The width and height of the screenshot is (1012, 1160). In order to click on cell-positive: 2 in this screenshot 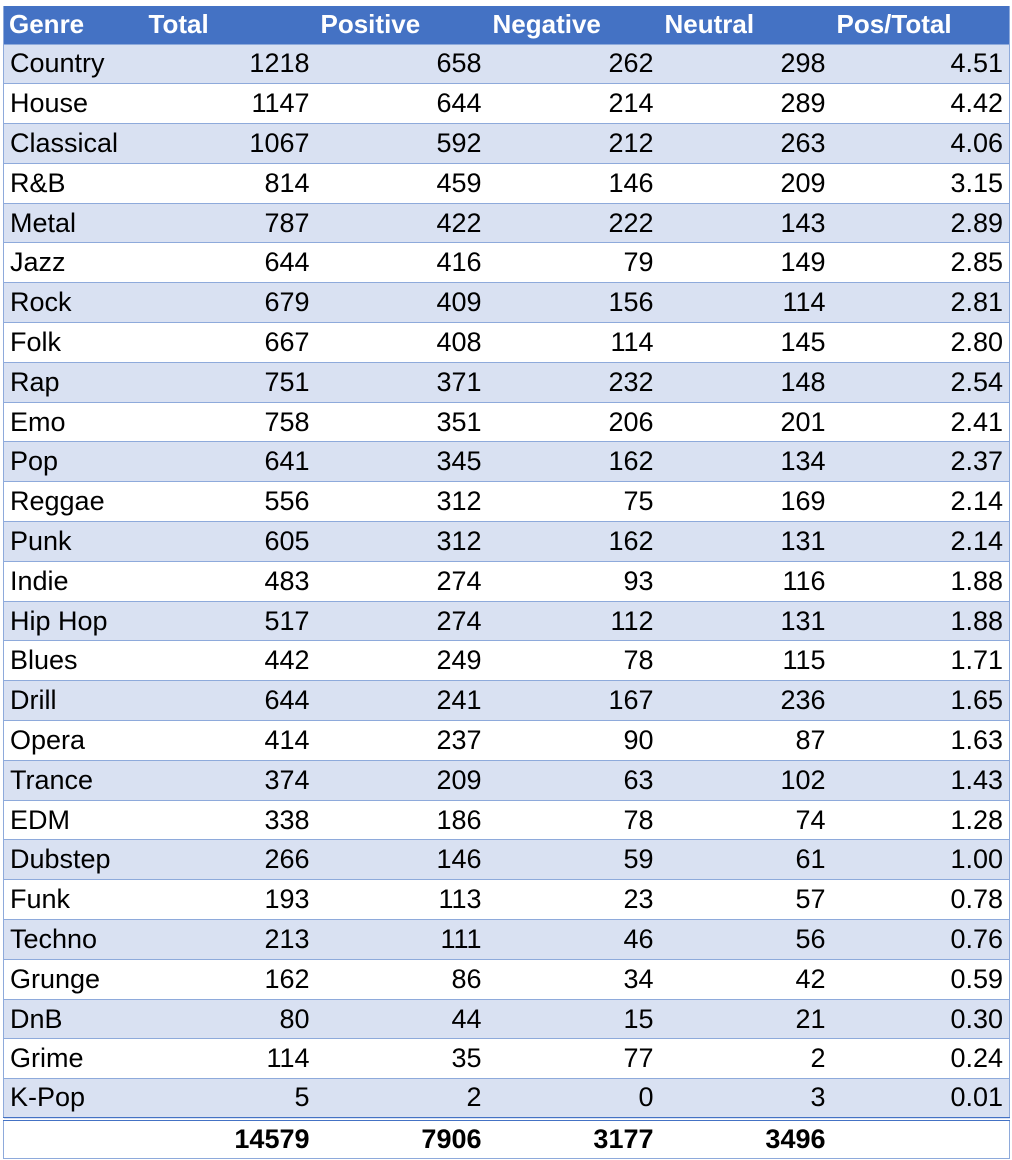, I will do `click(401, 1099)`.